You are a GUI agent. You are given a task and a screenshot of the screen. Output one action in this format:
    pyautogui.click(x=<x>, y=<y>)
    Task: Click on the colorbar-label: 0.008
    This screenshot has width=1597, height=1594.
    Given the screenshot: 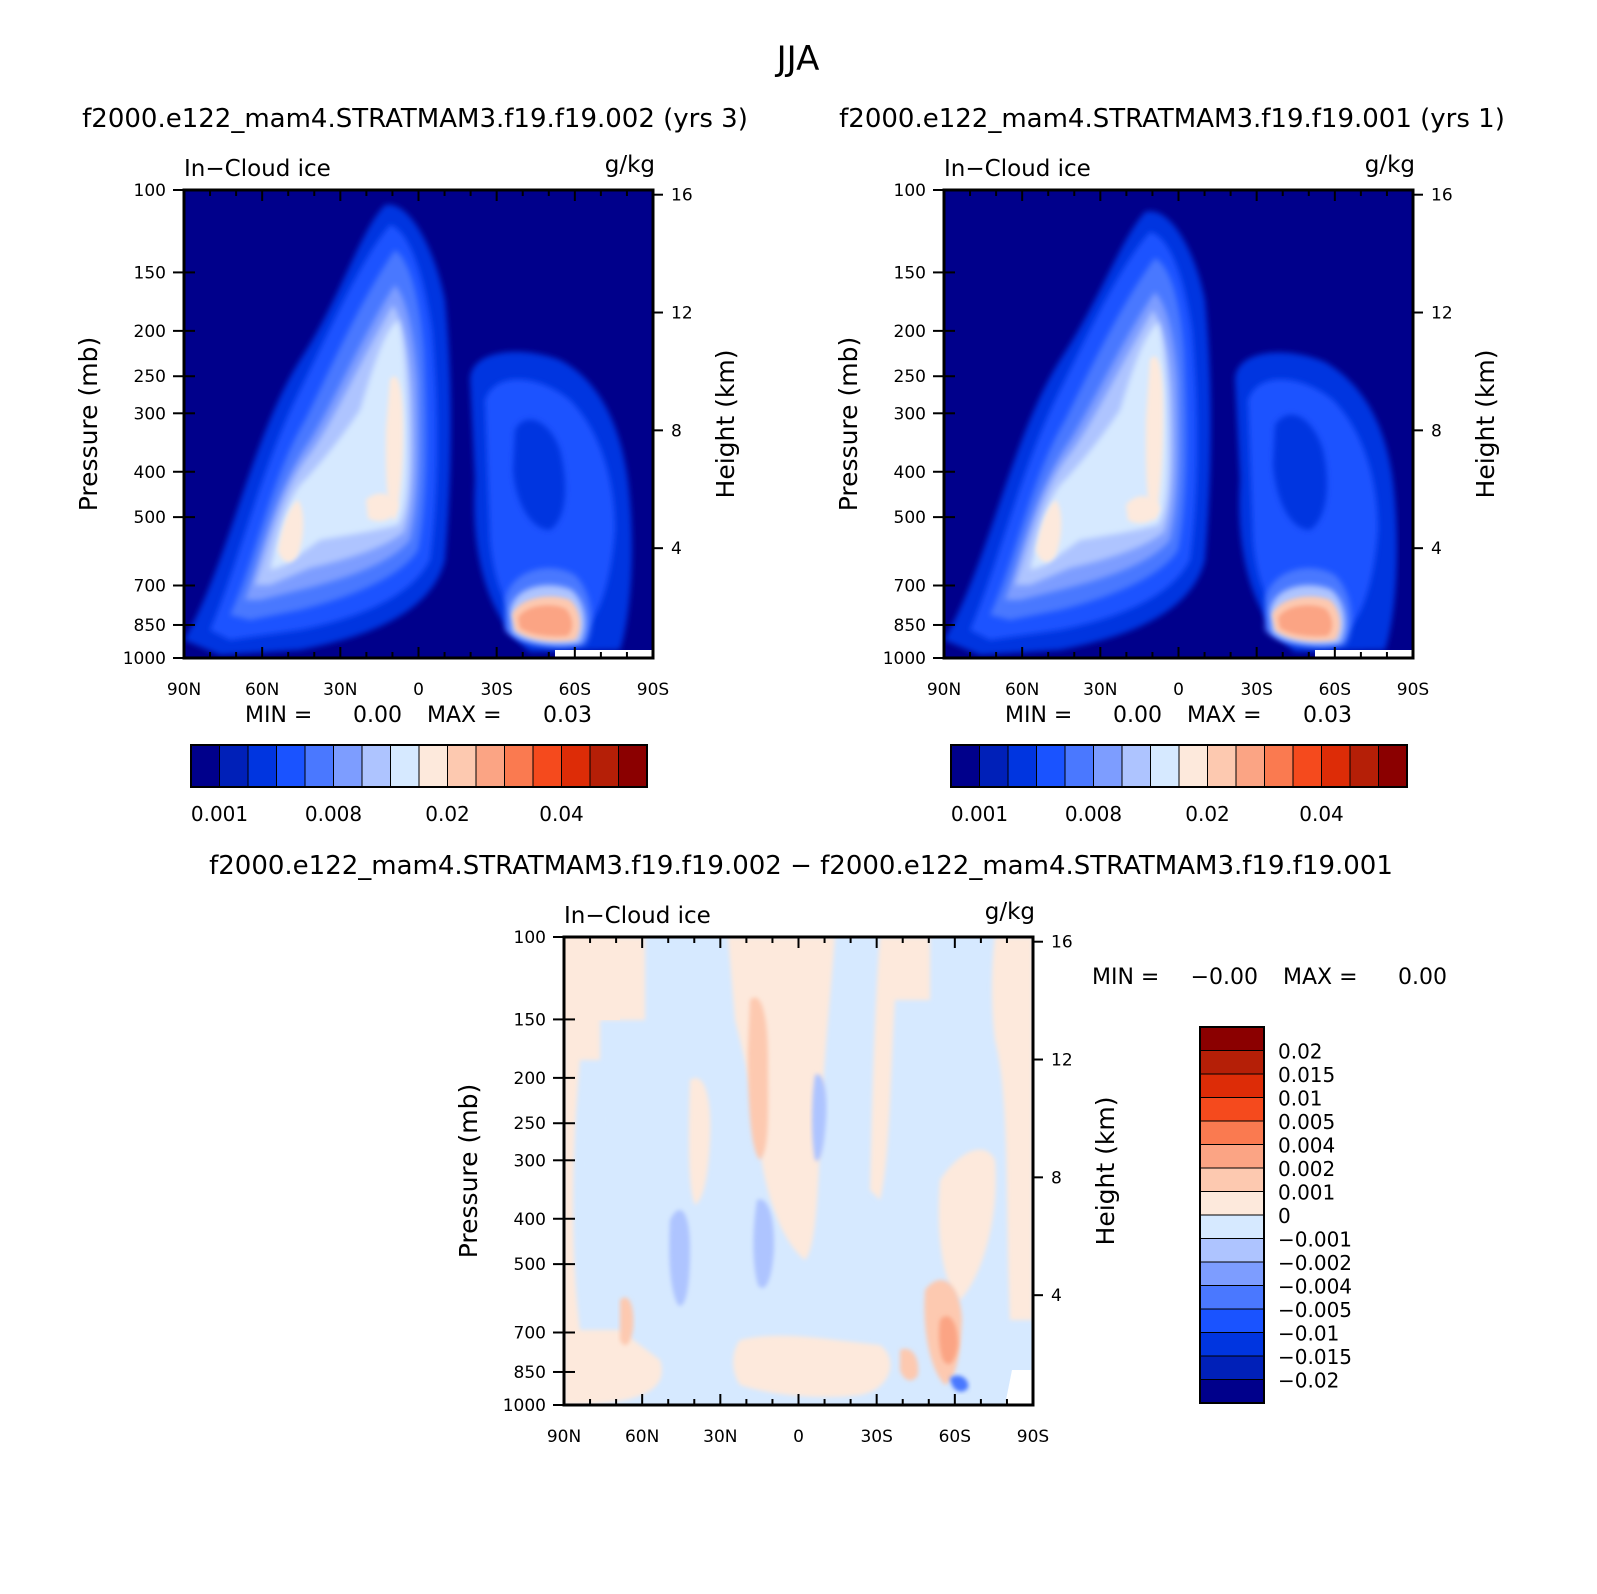 What is the action you would take?
    pyautogui.click(x=333, y=814)
    